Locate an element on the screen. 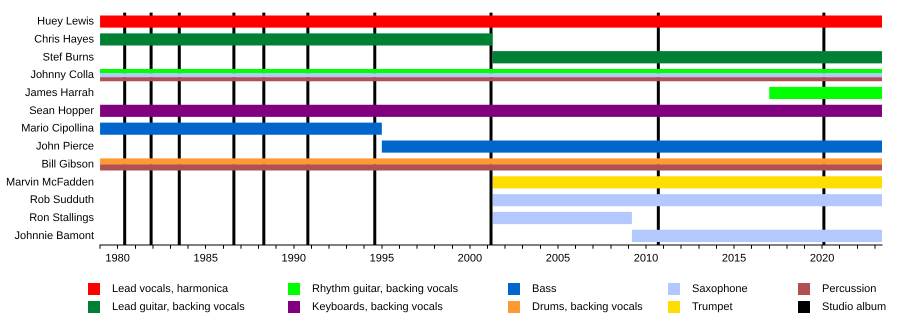  x-tick-label: 2010 is located at coordinates (646, 258).